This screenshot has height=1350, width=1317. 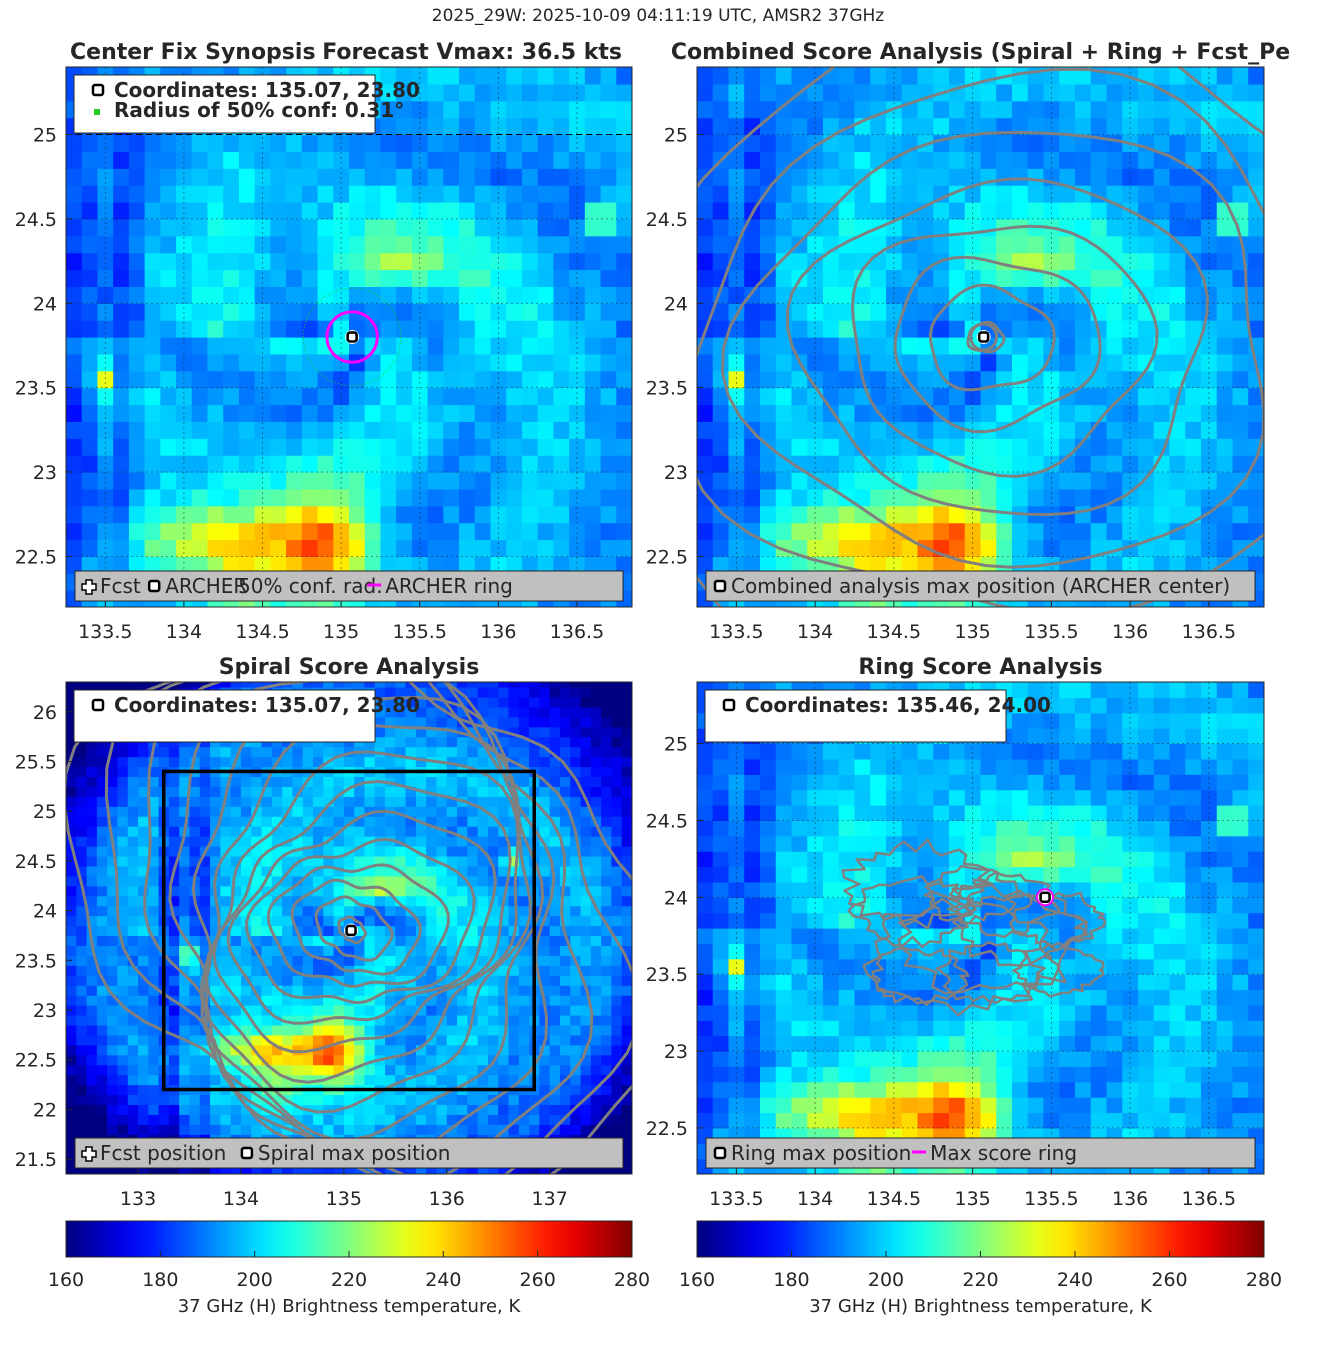 I want to click on y-tick-label: 22.5, so click(x=36, y=557).